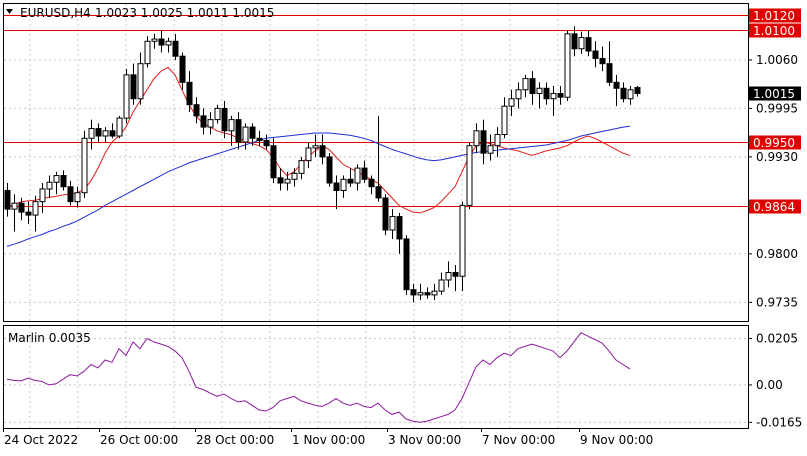 The height and width of the screenshot is (456, 807). I want to click on menu-triangle-icon, so click(9, 11).